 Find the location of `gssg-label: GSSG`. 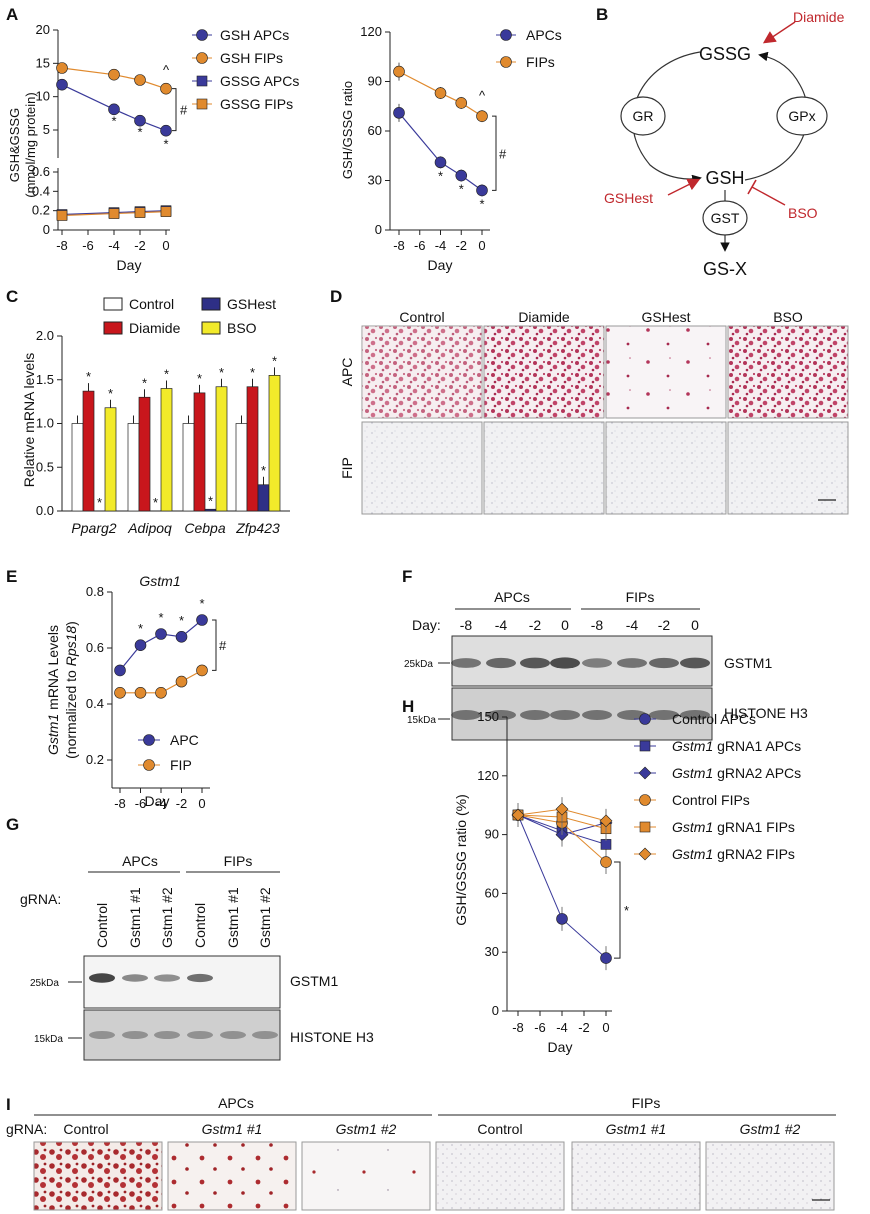

gssg-label: GSSG is located at coordinates (725, 54).